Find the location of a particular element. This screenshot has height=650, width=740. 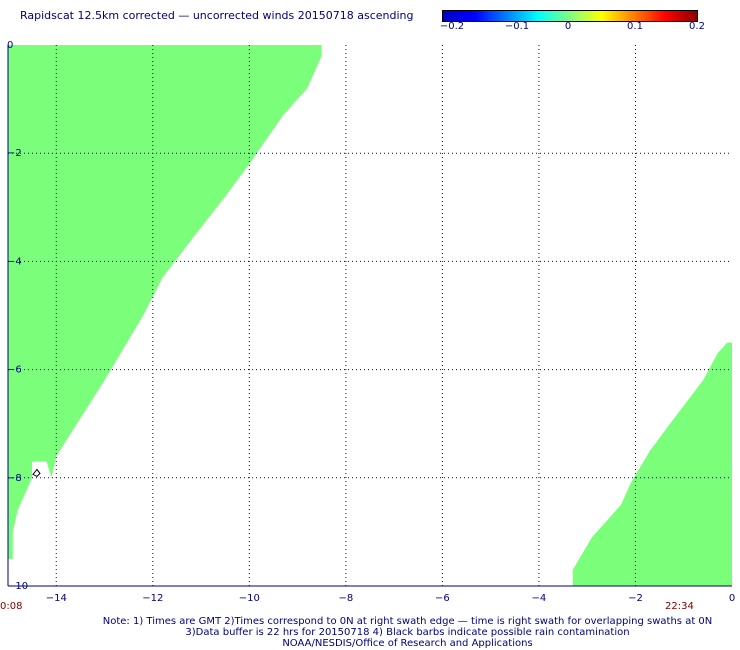

x-tick-label: −2 is located at coordinates (635, 598).